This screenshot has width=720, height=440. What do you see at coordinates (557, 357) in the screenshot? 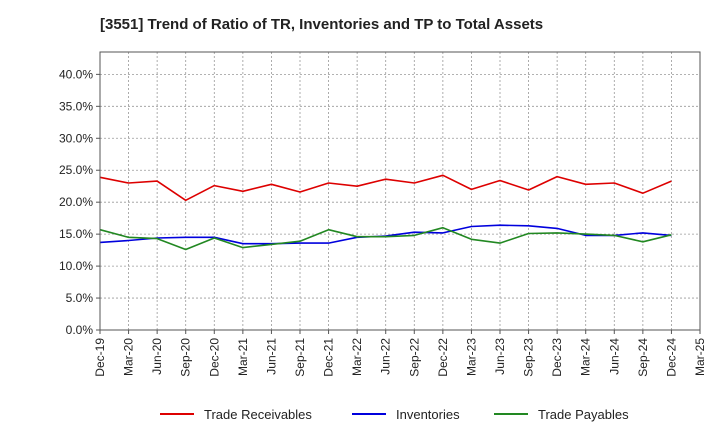
I see `x-tick-label: Dec-23` at bounding box center [557, 357].